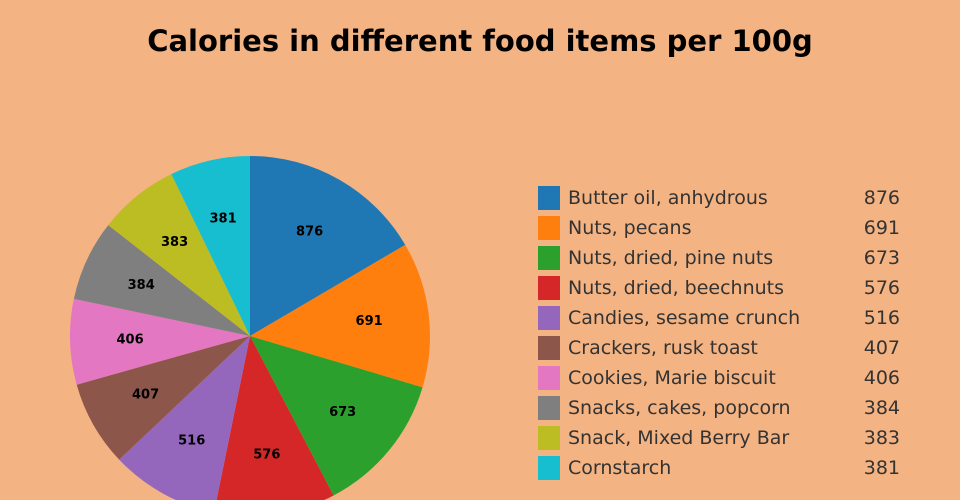  Describe the element at coordinates (630, 228) in the screenshot. I see `legend-label: Nuts, pecans` at that location.